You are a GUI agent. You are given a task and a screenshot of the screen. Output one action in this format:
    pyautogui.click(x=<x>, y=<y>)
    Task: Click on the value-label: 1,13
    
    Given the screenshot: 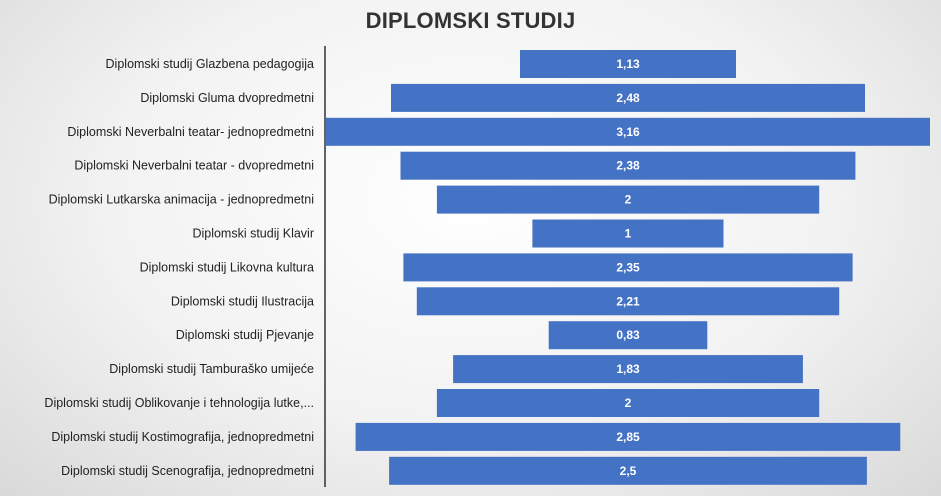 What is the action you would take?
    pyautogui.click(x=628, y=64)
    